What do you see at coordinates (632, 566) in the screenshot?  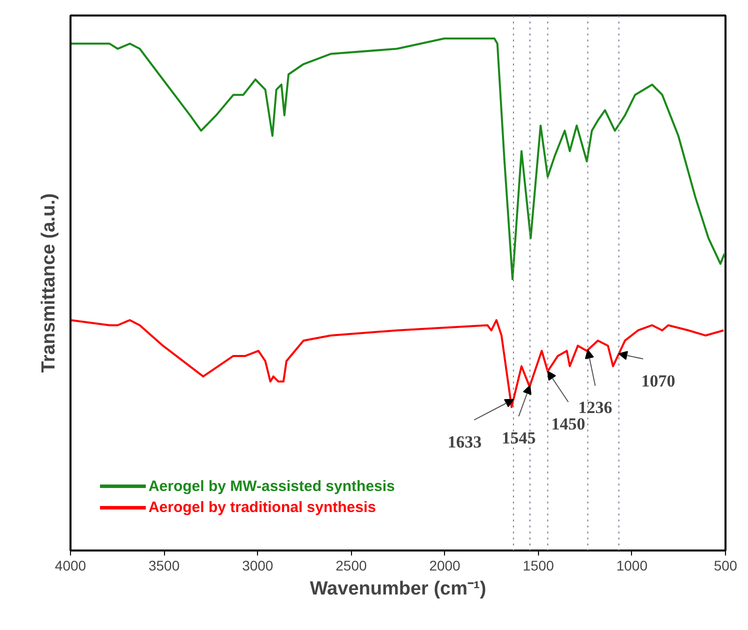 I see `x-tick-label: 1000` at bounding box center [632, 566].